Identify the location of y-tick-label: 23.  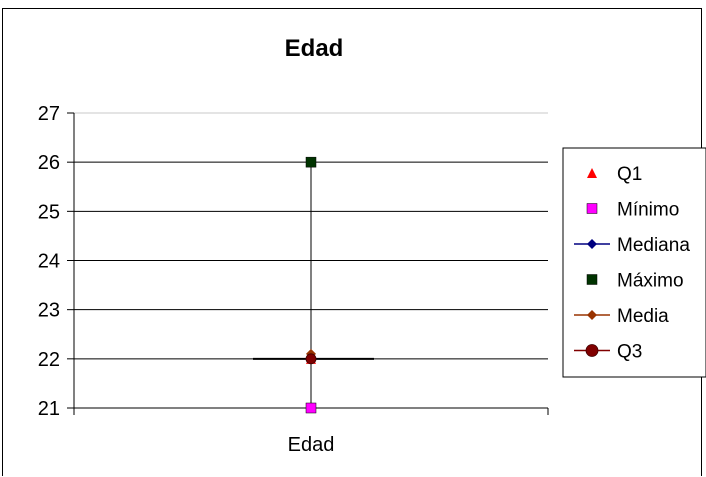
(49, 311).